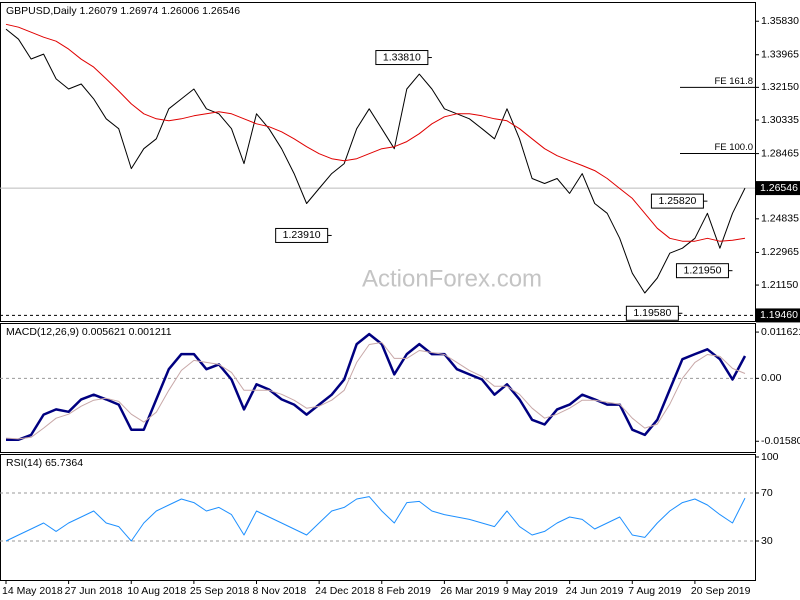 This screenshot has width=800, height=600. What do you see at coordinates (733, 81) in the screenshot?
I see `fib-label: FE 161.8` at bounding box center [733, 81].